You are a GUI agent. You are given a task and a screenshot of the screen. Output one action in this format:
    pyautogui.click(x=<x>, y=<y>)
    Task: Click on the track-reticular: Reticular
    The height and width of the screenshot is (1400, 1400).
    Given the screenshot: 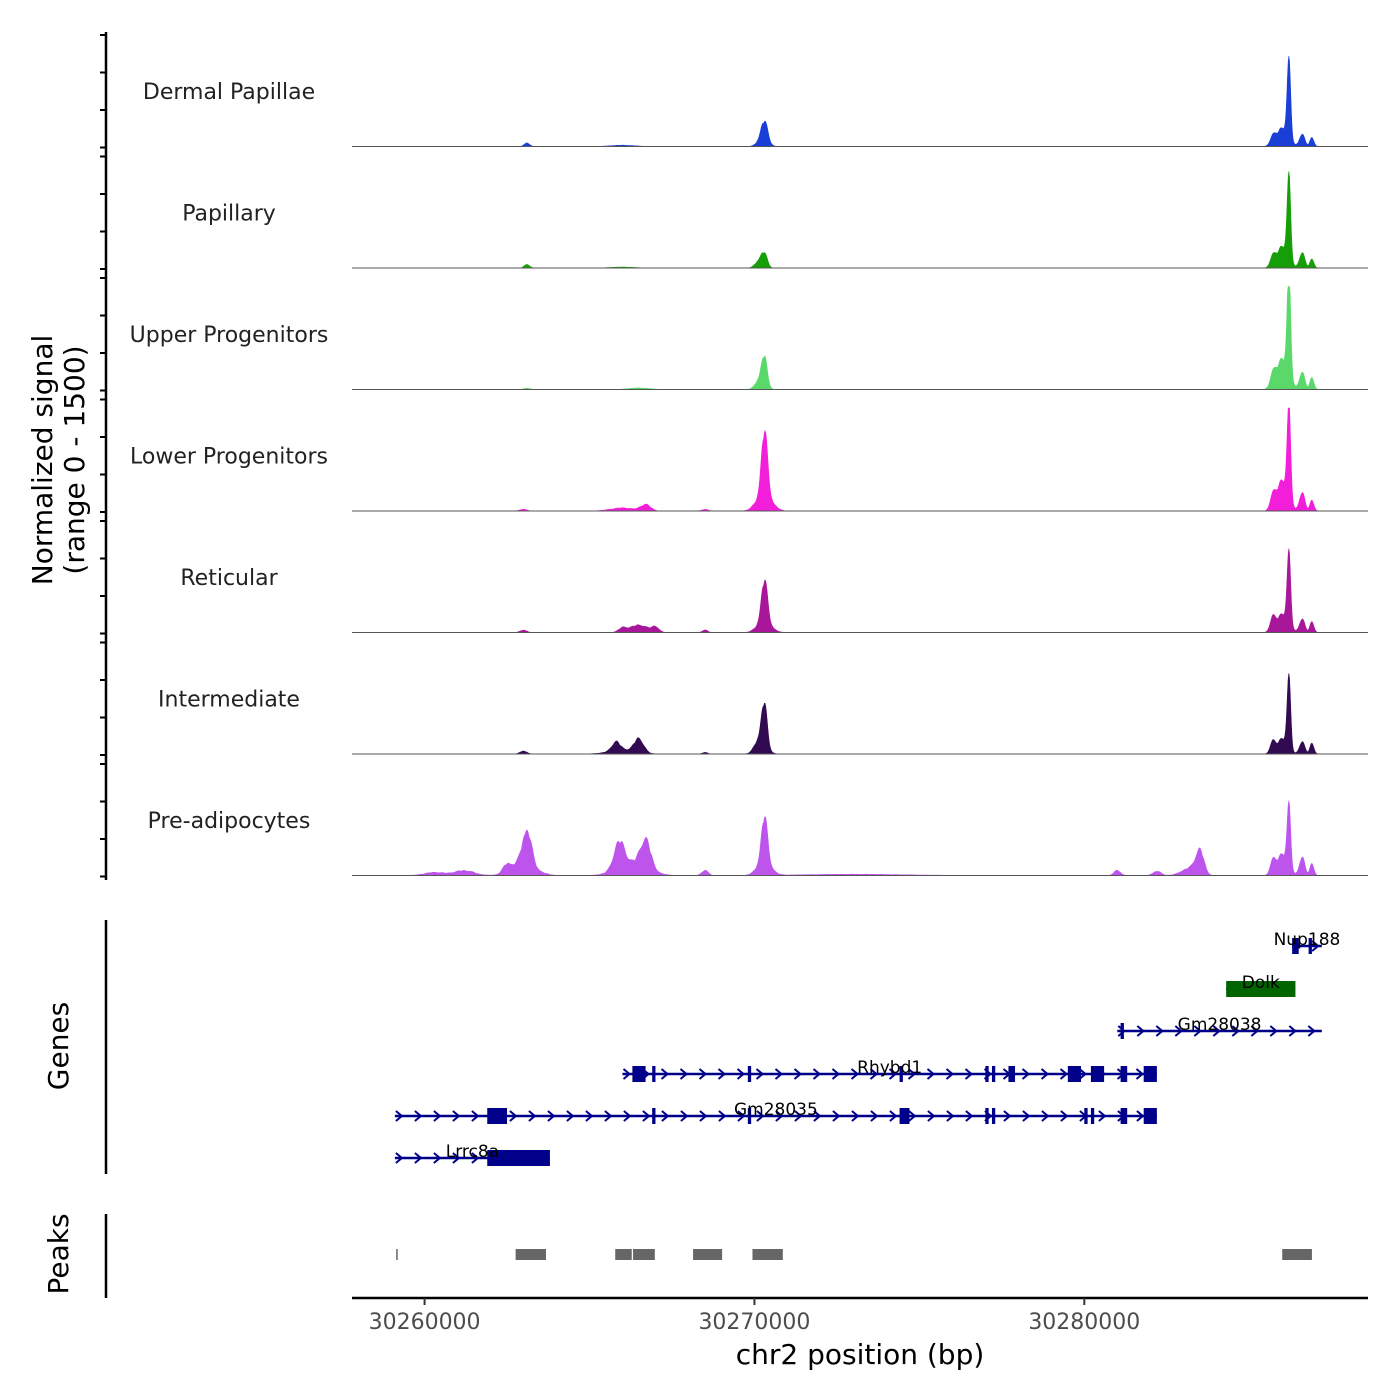 What is the action you would take?
    pyautogui.click(x=774, y=590)
    